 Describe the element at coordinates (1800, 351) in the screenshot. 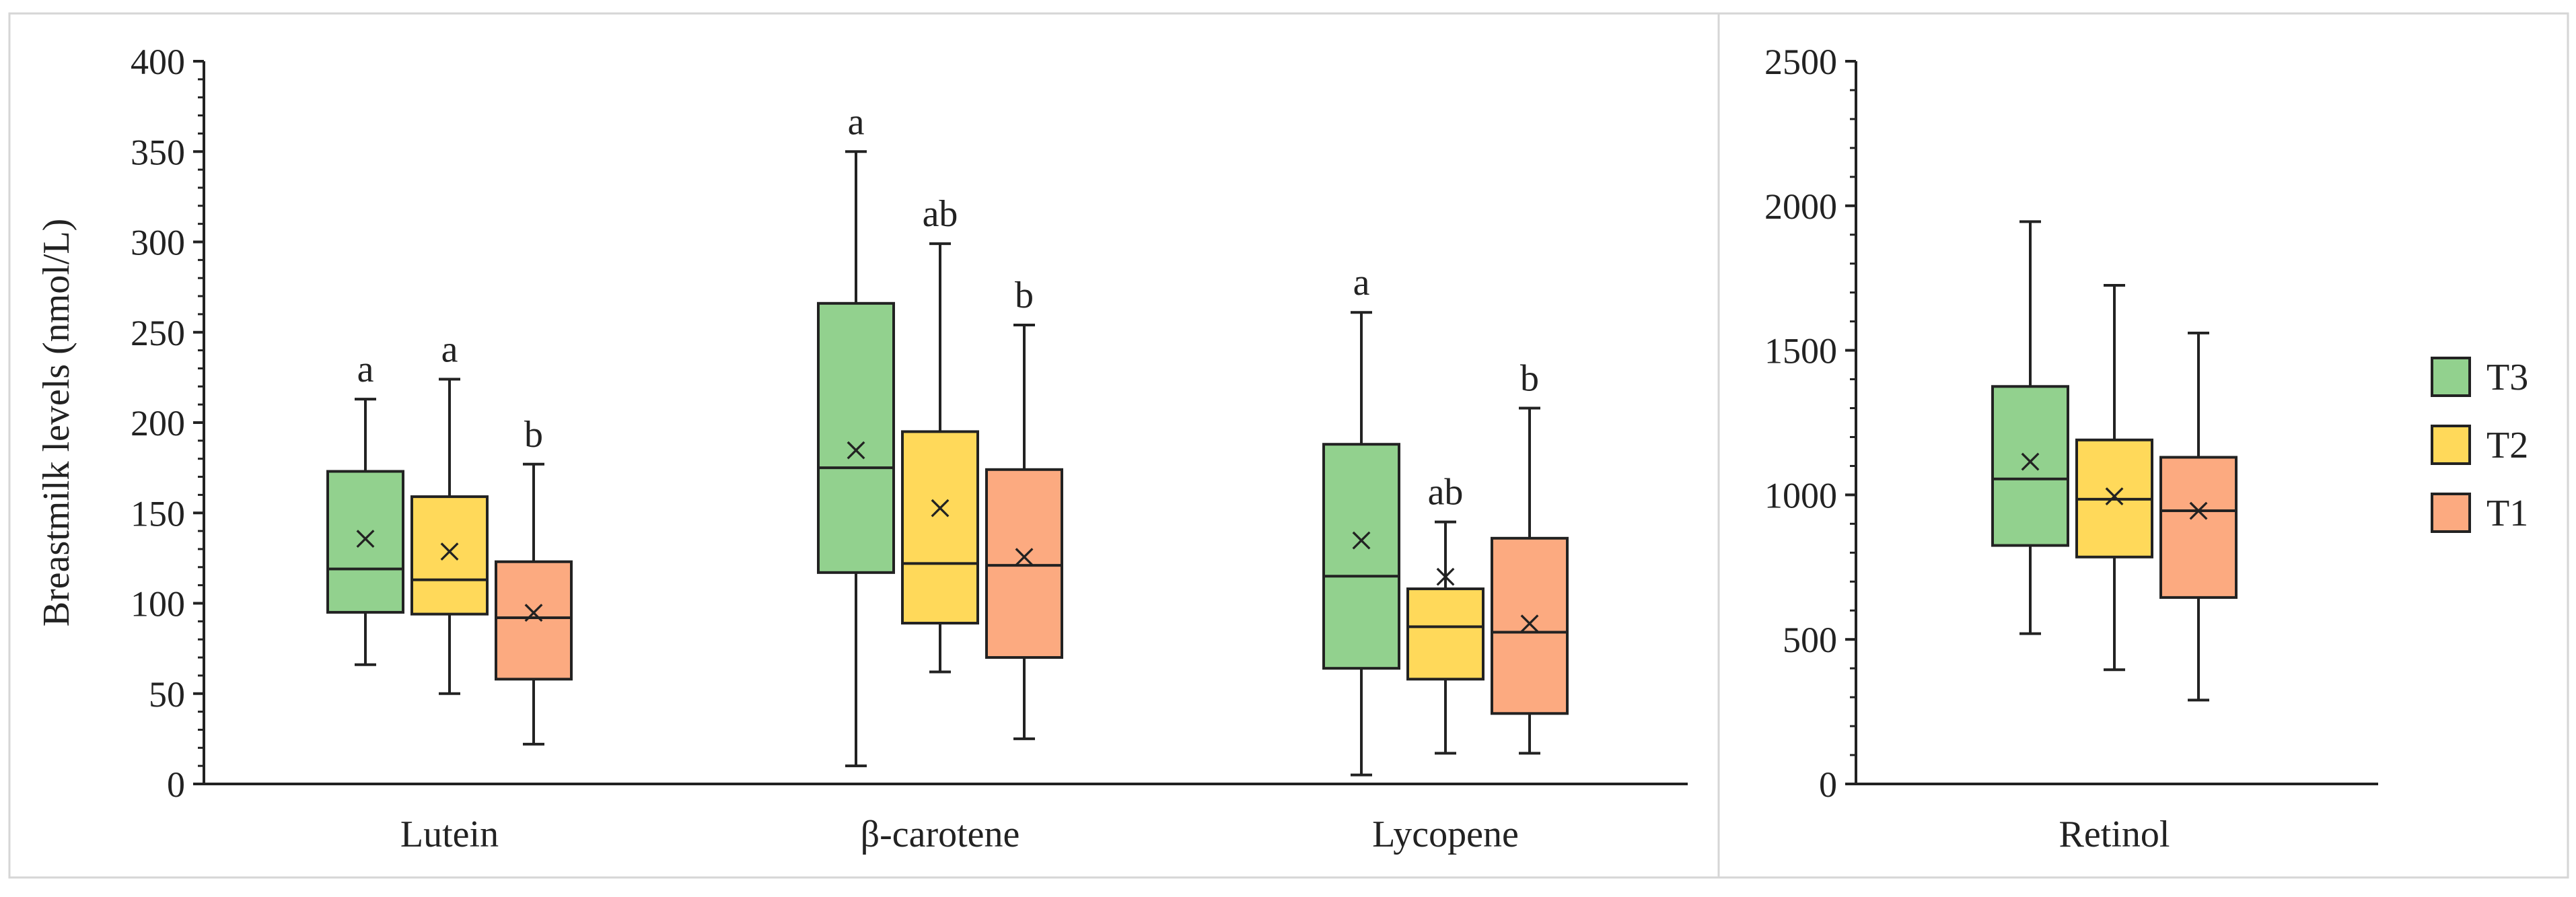

I see `y-tick-label: 1500` at that location.